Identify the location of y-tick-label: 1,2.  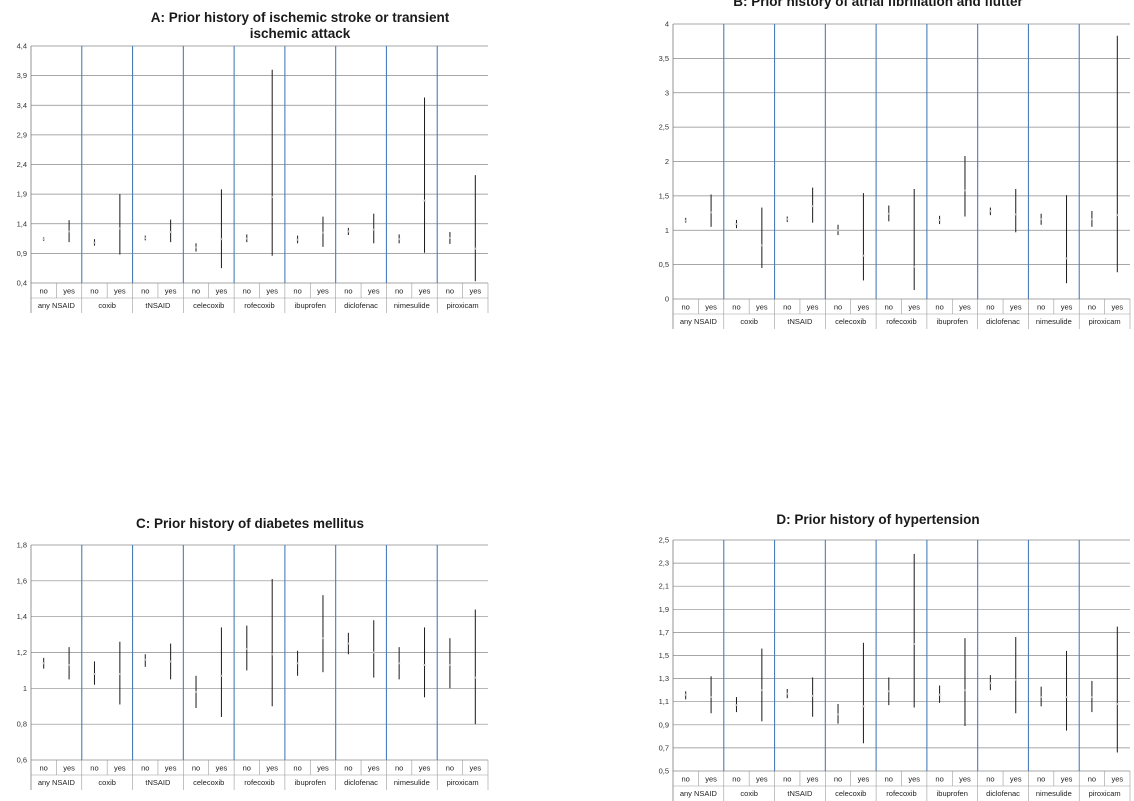
(22, 652).